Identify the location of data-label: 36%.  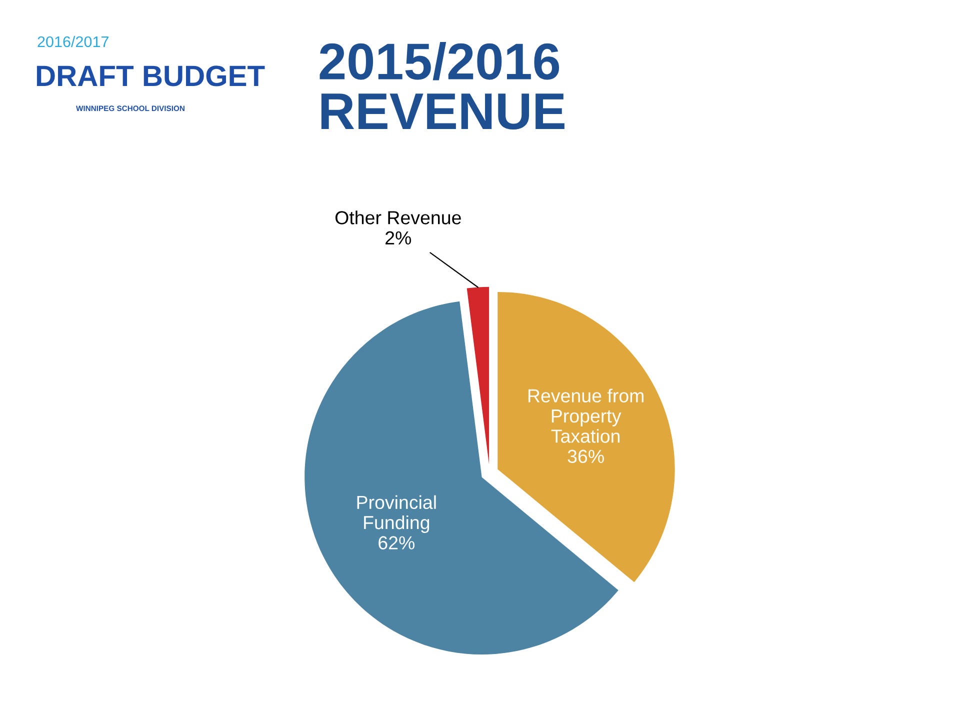
(586, 457).